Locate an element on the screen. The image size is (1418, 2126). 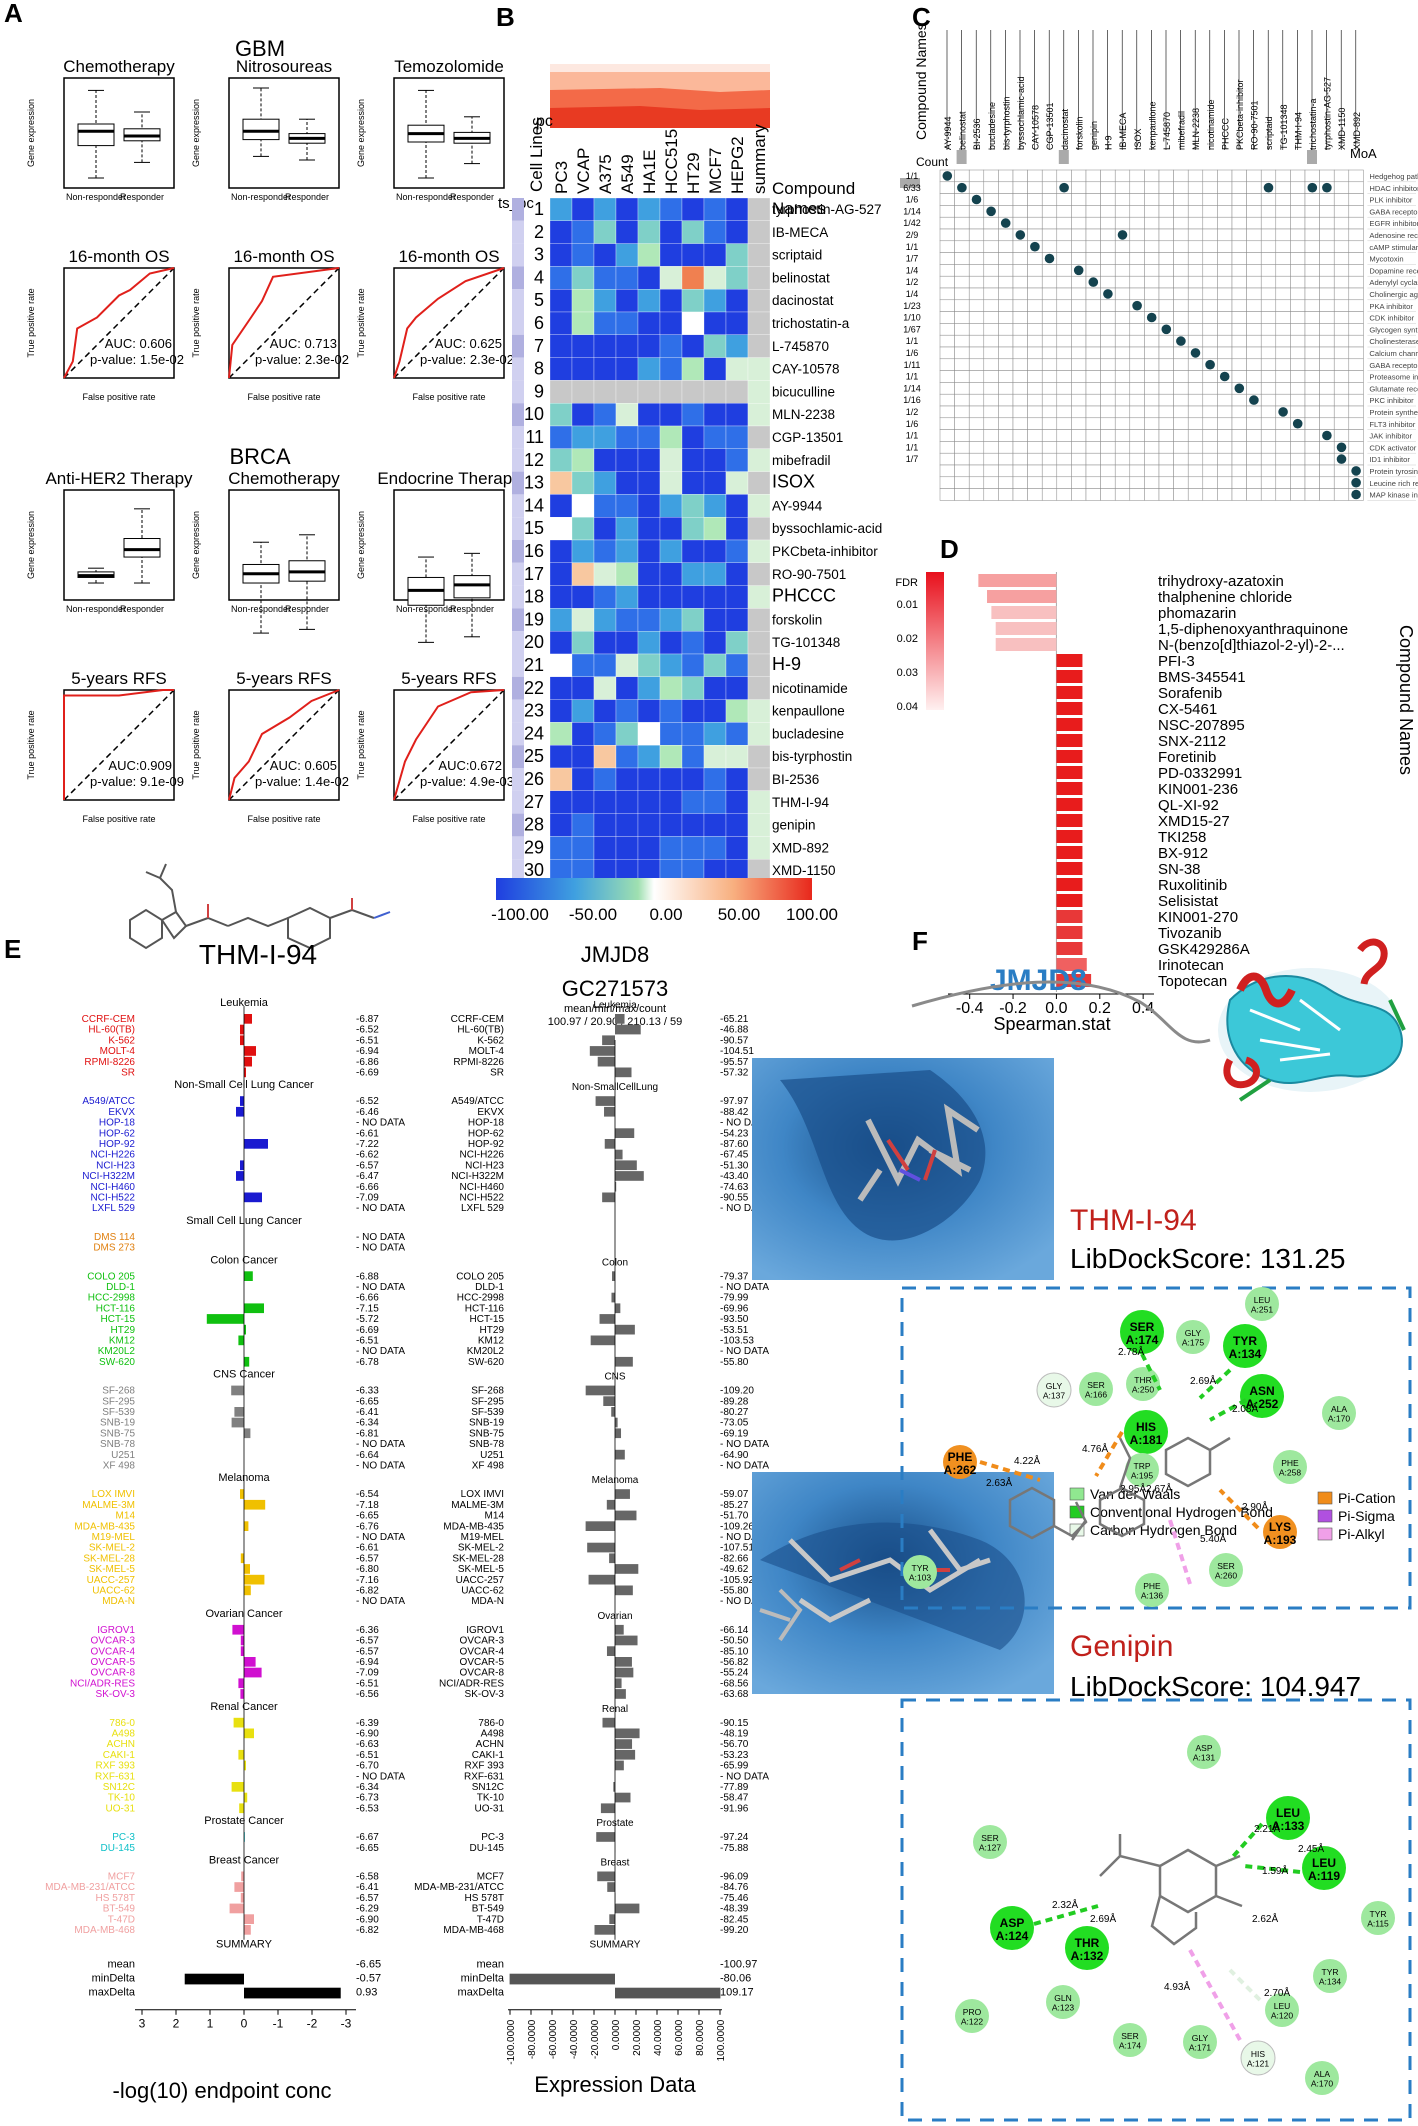
d-compound-label: KIN001-270 is located at coordinates (1198, 917).